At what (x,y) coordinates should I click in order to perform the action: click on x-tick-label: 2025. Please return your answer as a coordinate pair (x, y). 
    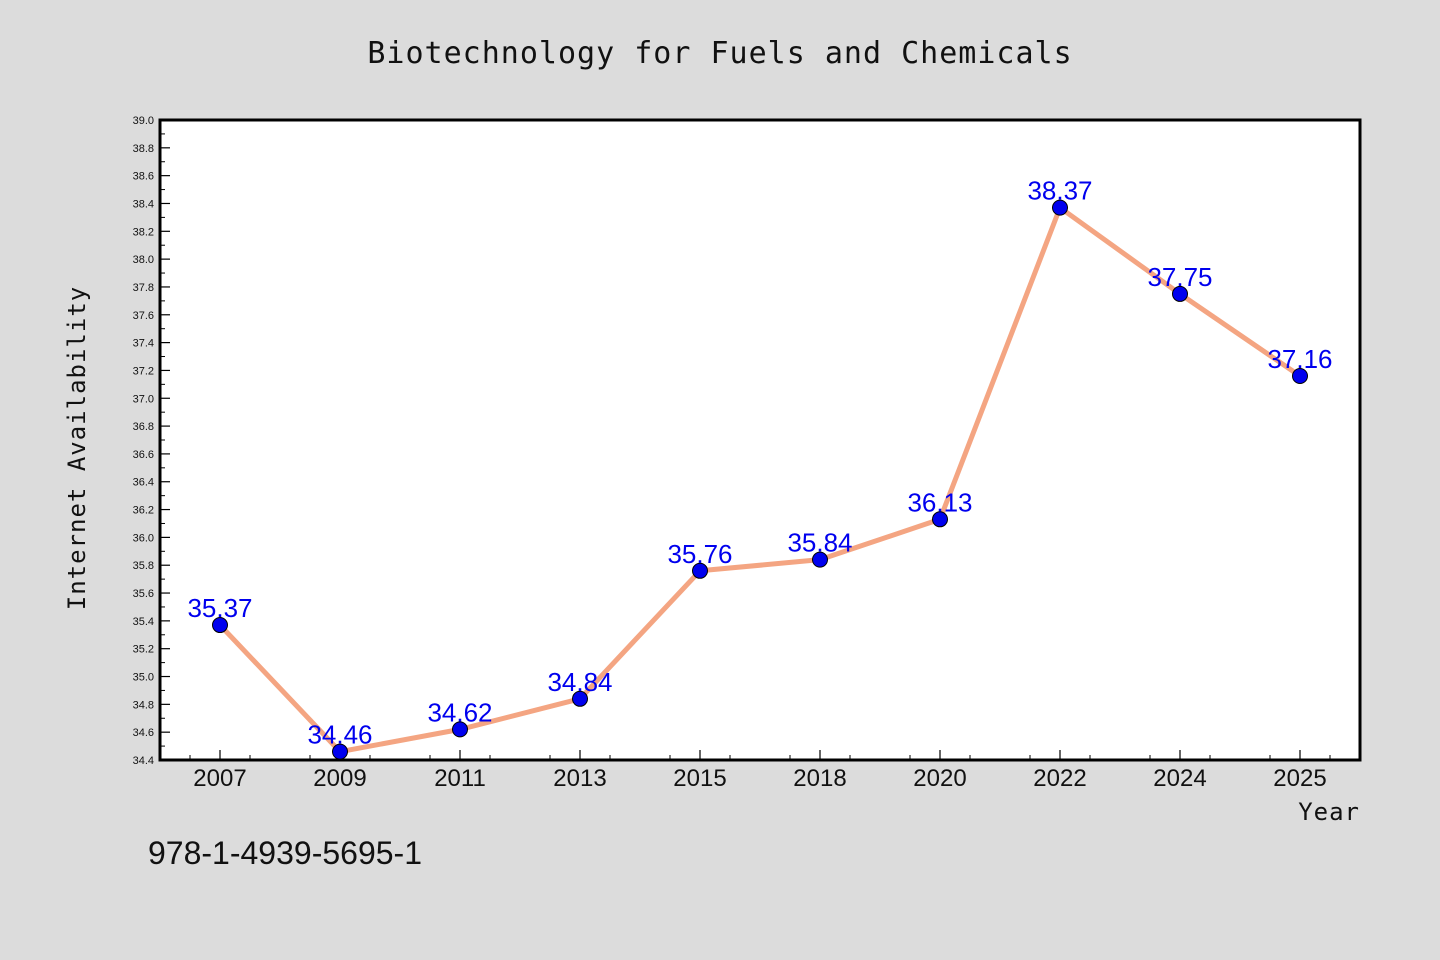
    Looking at the image, I should click on (1299, 778).